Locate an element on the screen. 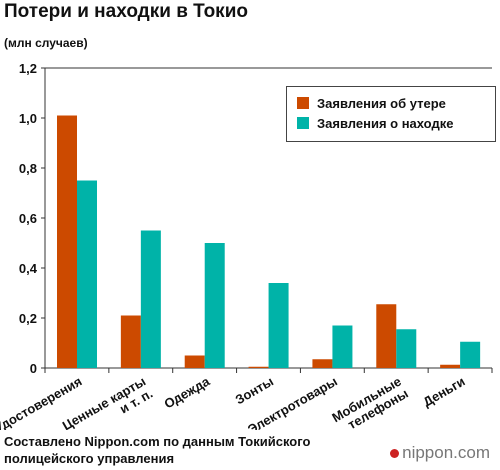 The width and height of the screenshot is (500, 470). legend-item-lost: Заявления об утере is located at coordinates (396, 103).